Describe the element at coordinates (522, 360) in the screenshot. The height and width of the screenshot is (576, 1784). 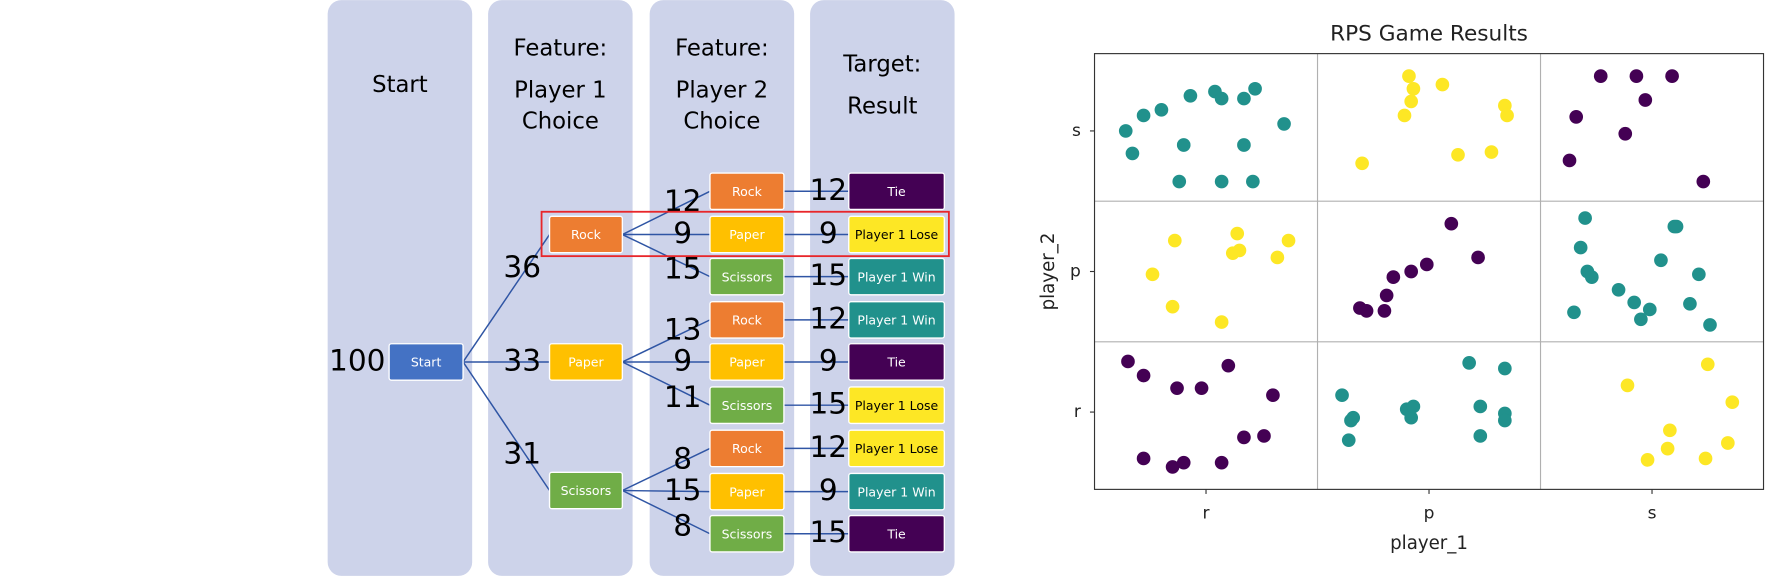
I see `node-count: 33` at that location.